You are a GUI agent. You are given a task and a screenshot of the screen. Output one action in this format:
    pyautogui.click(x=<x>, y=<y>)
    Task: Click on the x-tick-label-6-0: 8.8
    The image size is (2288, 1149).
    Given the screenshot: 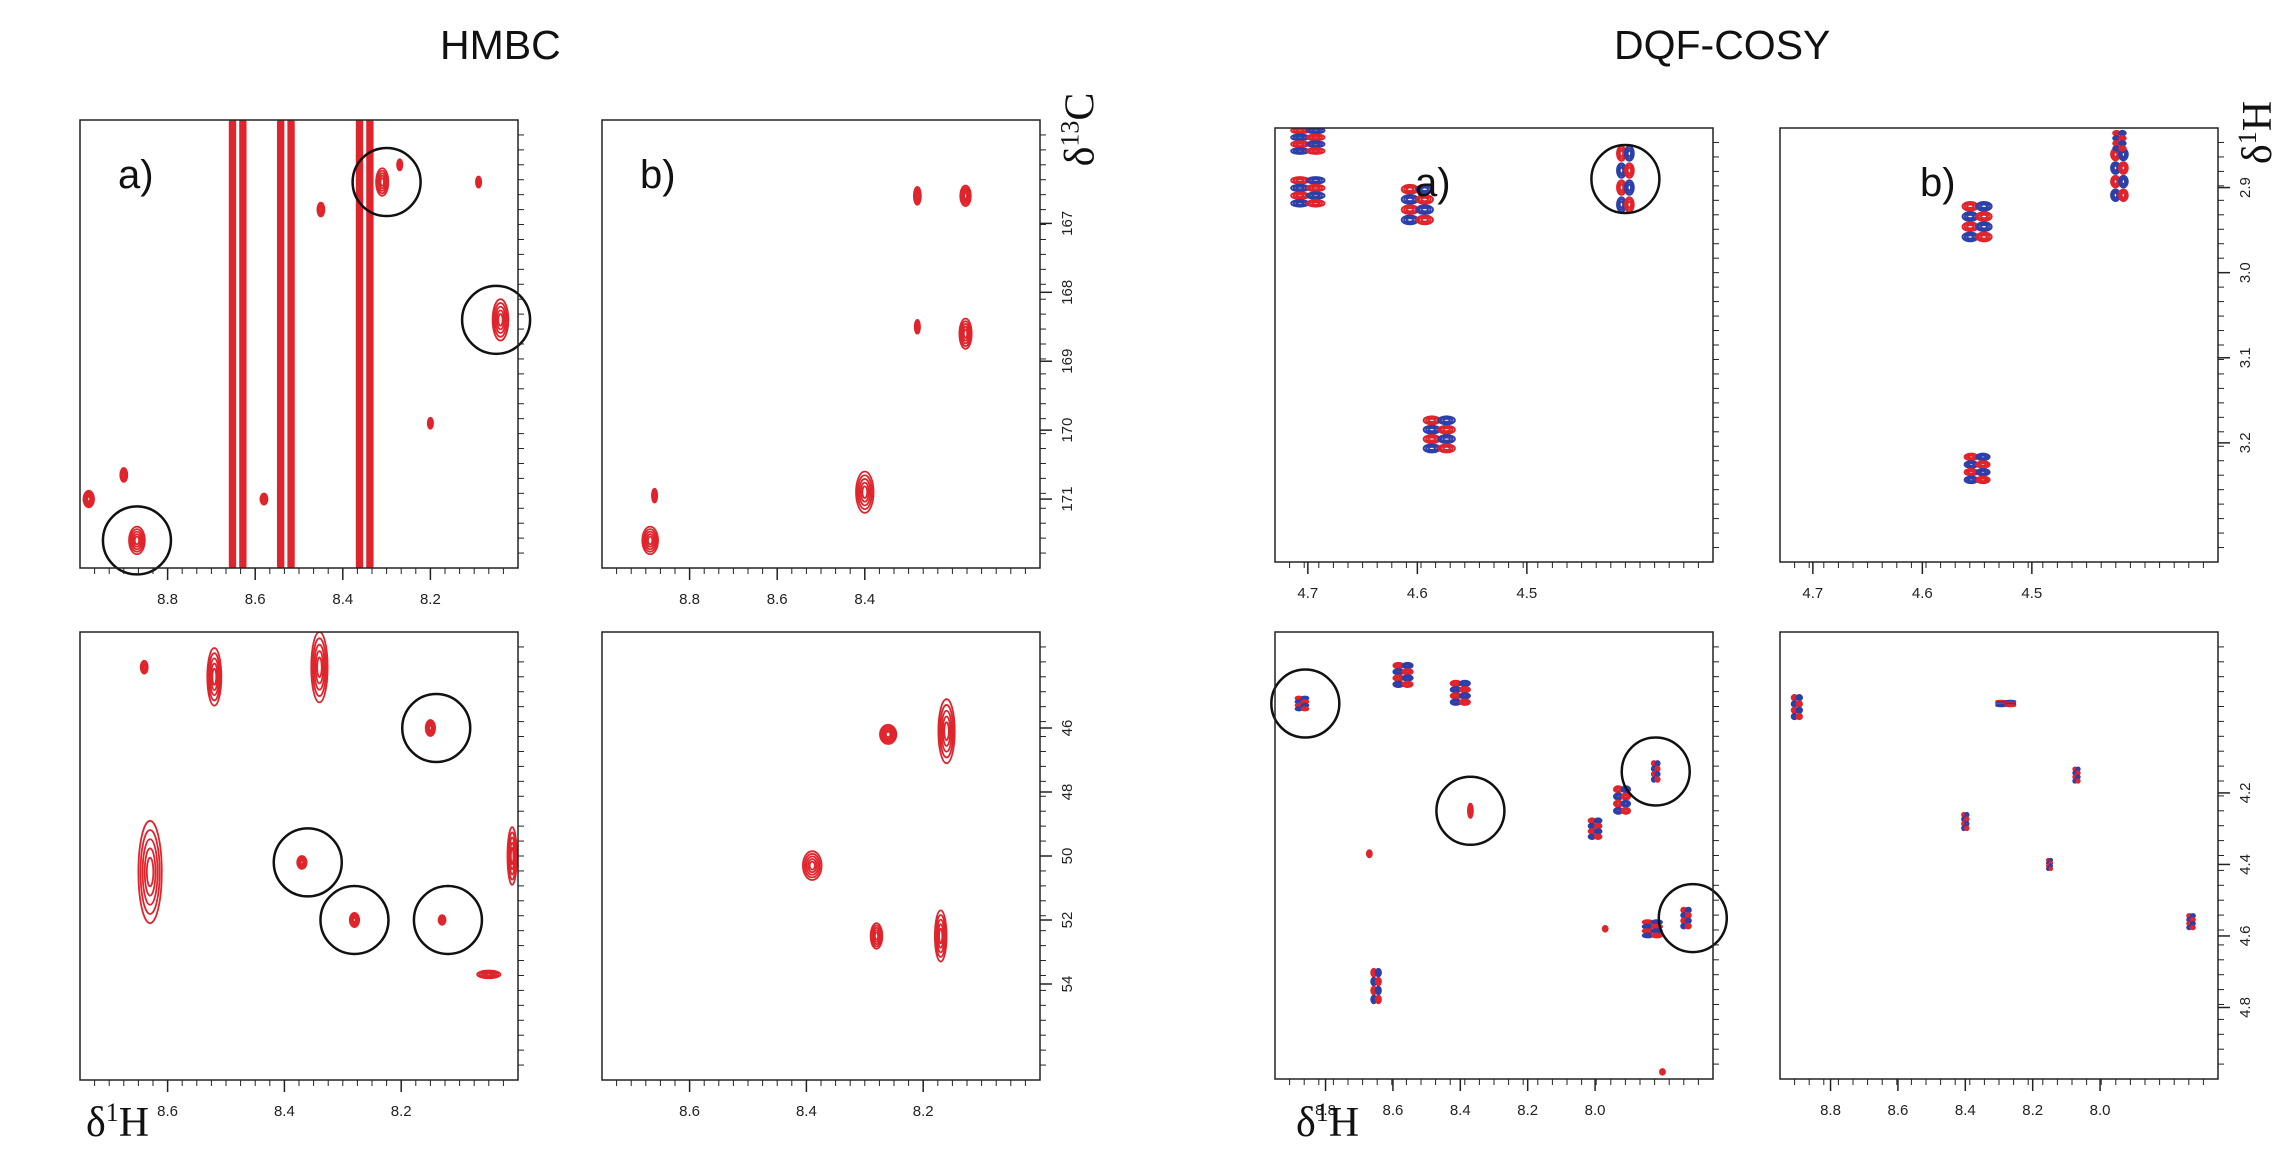 What is the action you would take?
    pyautogui.click(x=1325, y=1110)
    